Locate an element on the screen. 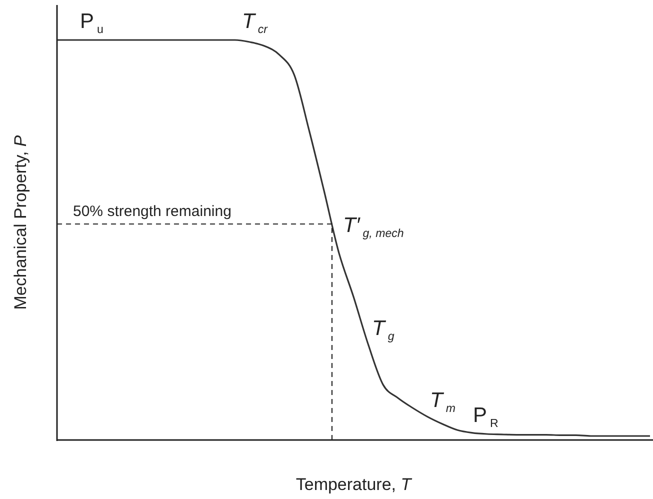  x-axis-title: Temperature, T is located at coordinates (354, 484).